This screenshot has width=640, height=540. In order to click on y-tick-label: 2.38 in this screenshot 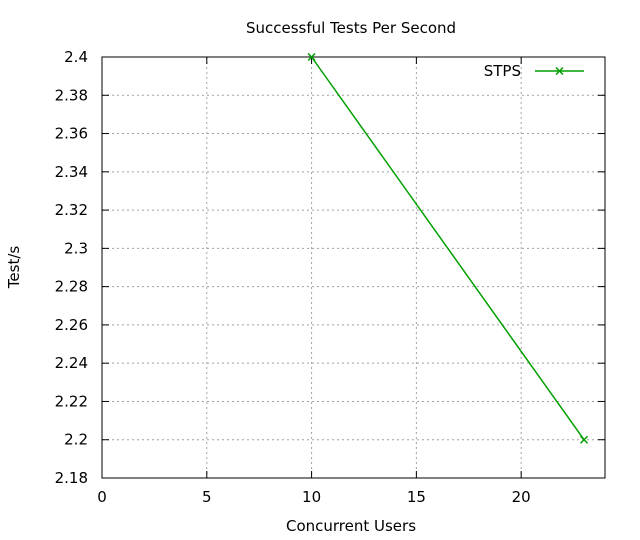, I will do `click(71, 95)`.